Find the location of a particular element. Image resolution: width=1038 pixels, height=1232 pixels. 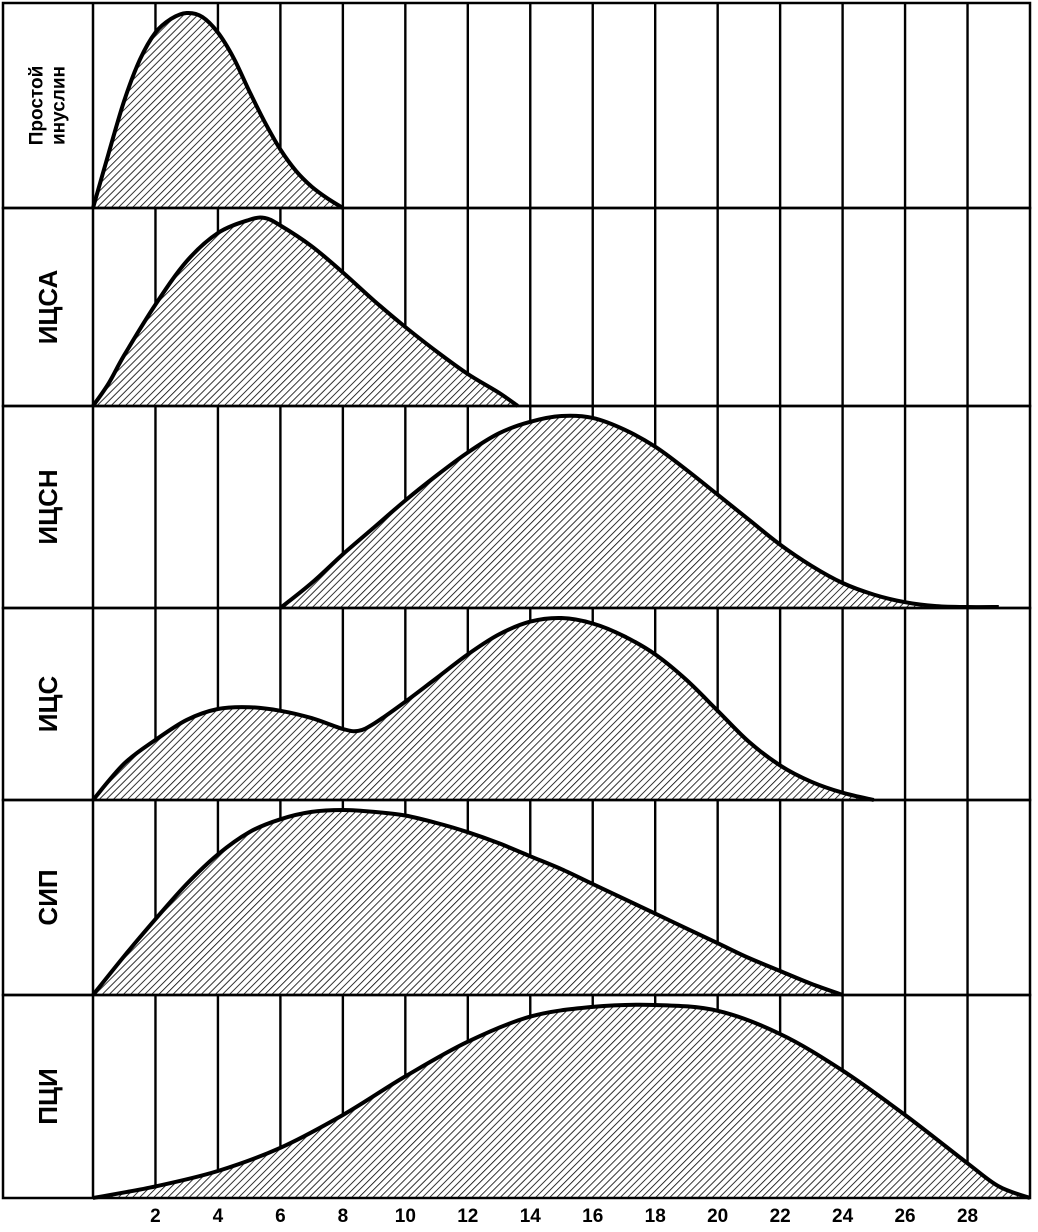

x-tick-label: 10 is located at coordinates (405, 1216).